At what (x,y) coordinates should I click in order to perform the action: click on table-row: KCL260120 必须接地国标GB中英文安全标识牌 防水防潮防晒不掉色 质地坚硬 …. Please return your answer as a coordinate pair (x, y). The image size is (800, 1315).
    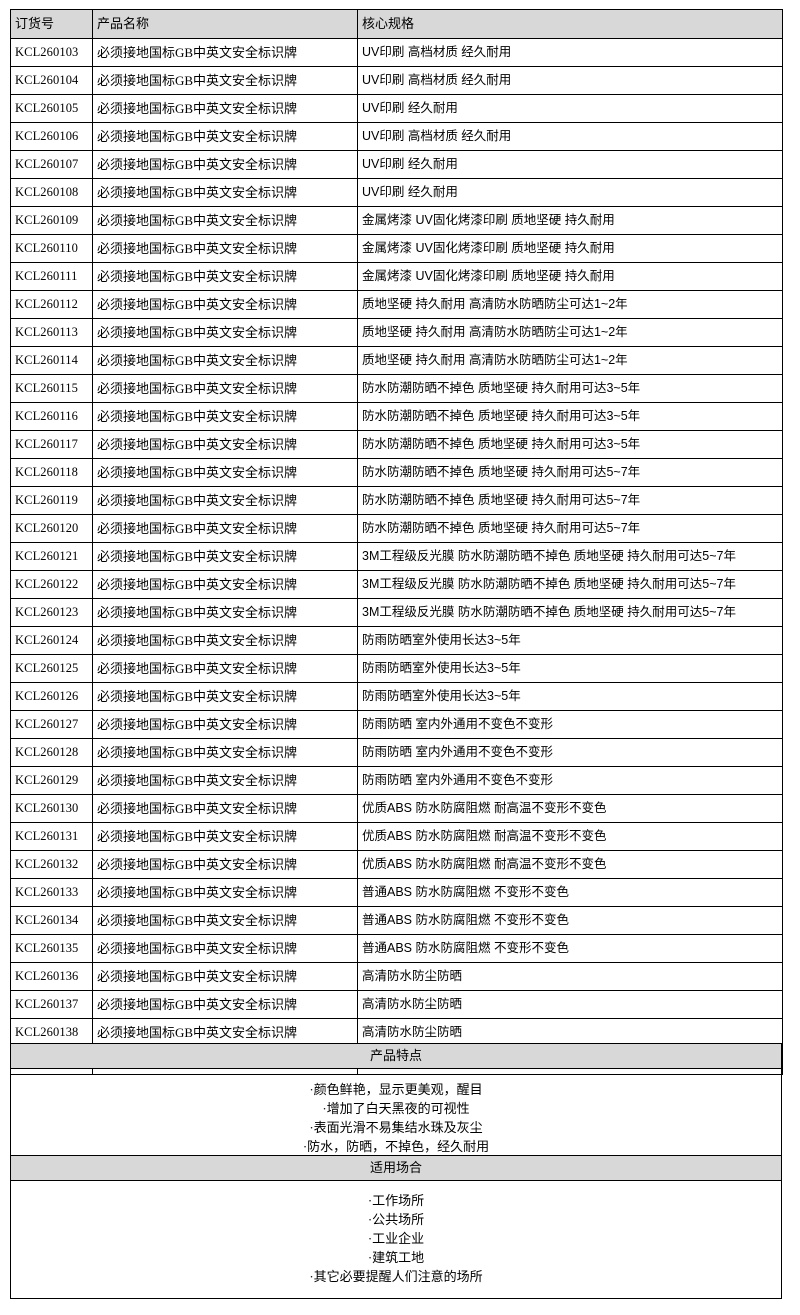
    Looking at the image, I should click on (396, 528).